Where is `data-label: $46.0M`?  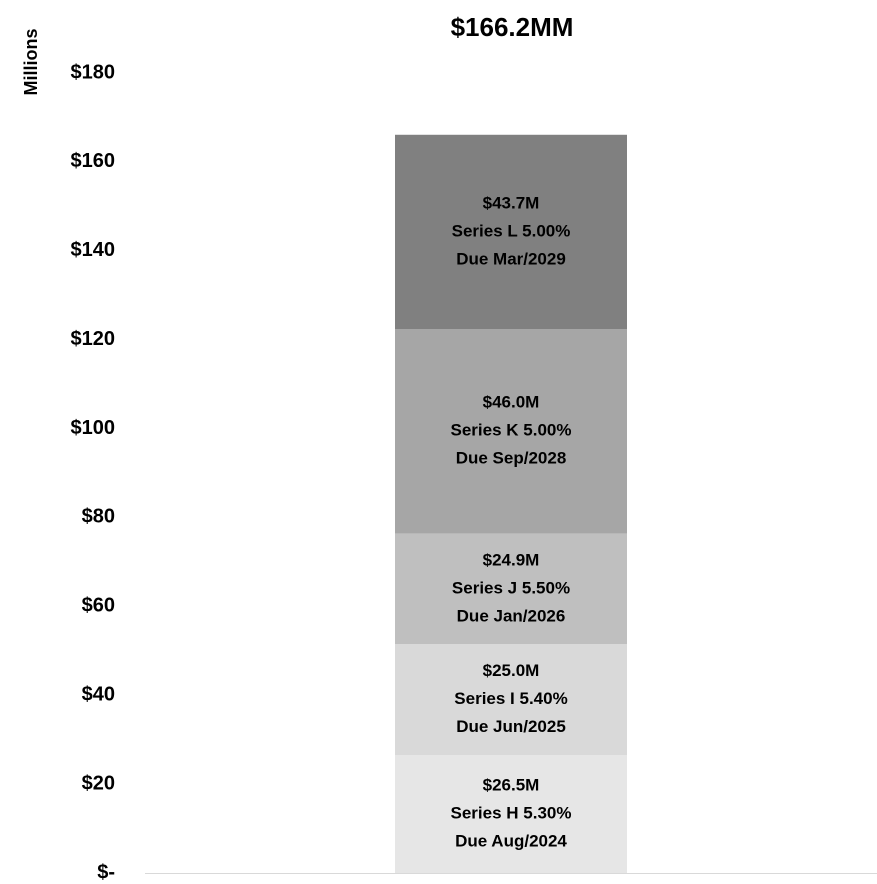 data-label: $46.0M is located at coordinates (511, 402).